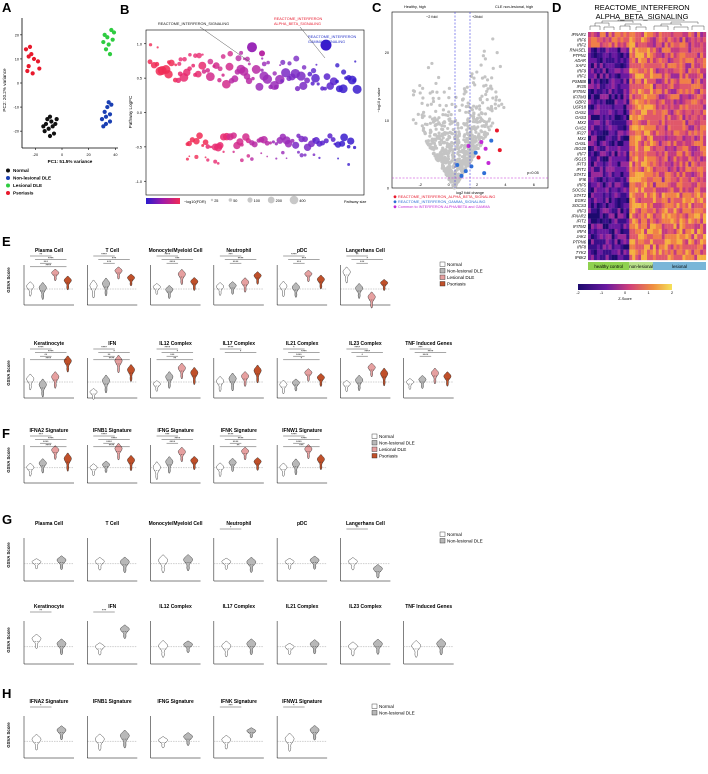 The image size is (708, 774). I want to click on heatmap-gene-label: IFITM1, so click(579, 91).